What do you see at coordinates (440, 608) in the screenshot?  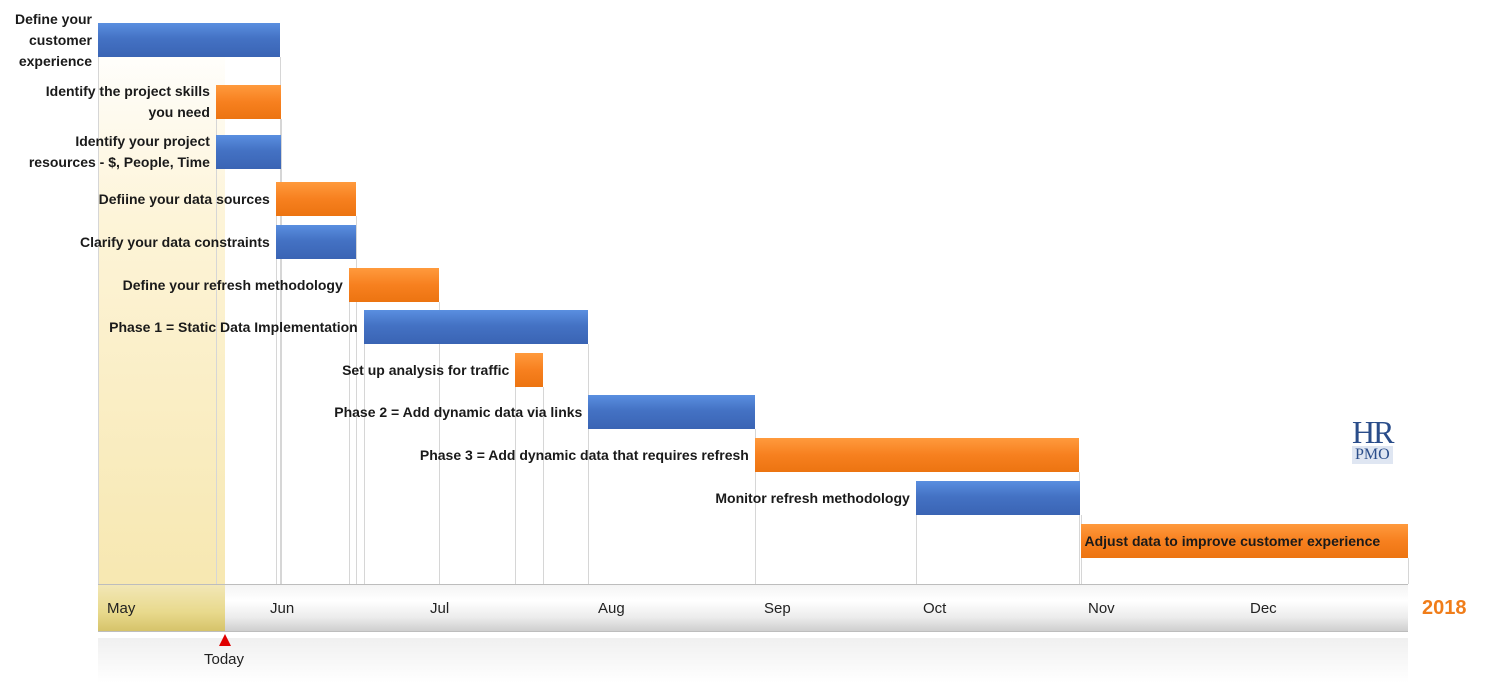 I see `month-label: Jul` at bounding box center [440, 608].